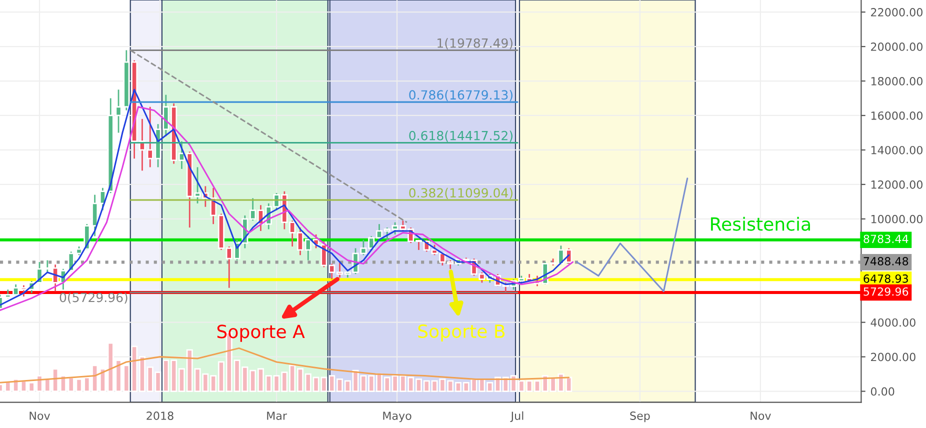 Image resolution: width=926 pixels, height=428 pixels. I want to click on ref-line-label: 5729.96, so click(886, 291).